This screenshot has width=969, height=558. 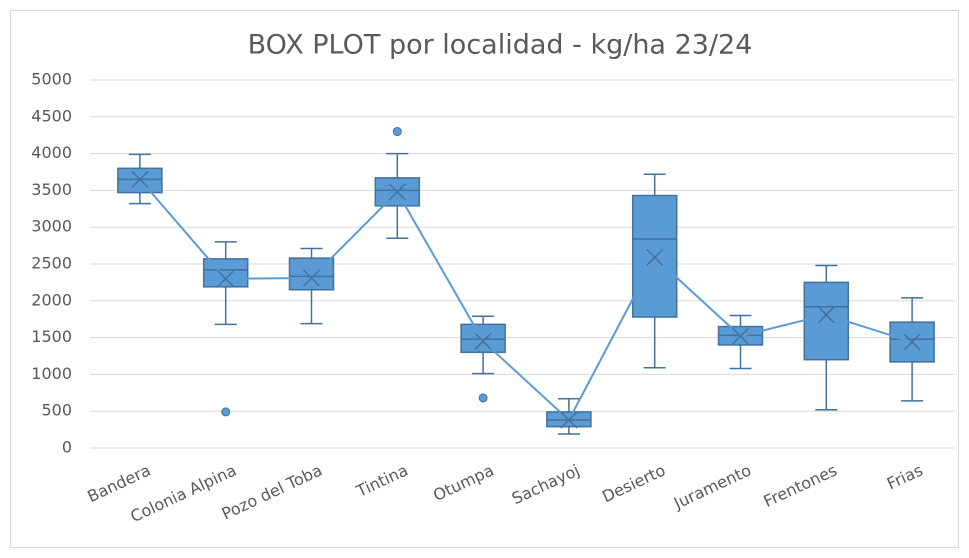 I want to click on y-tick-label: 2000, so click(x=51, y=299).